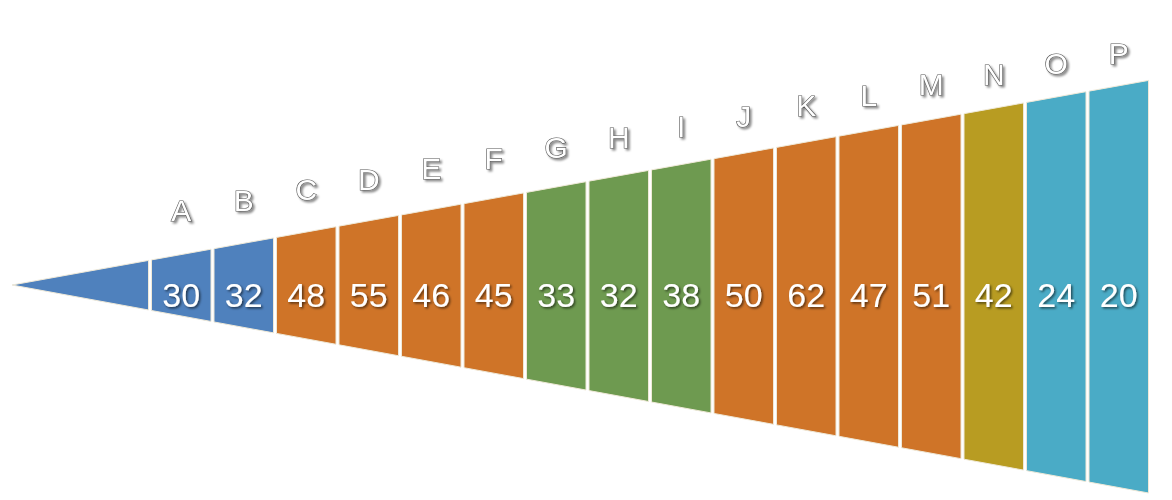  Describe the element at coordinates (1118, 295) in the screenshot. I see `data-label: 20` at that location.